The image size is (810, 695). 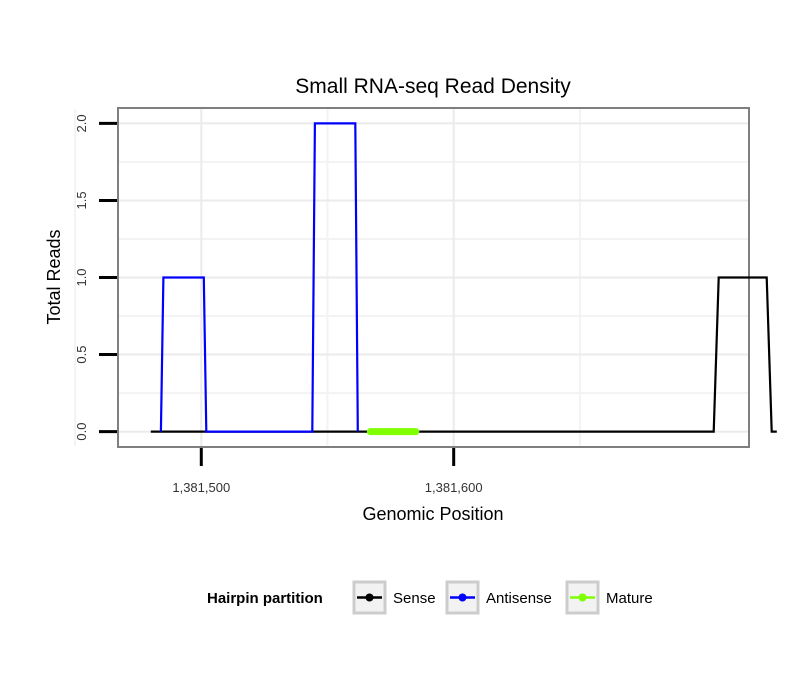 What do you see at coordinates (81, 355) in the screenshot?
I see `y-tick-label: 0.5` at bounding box center [81, 355].